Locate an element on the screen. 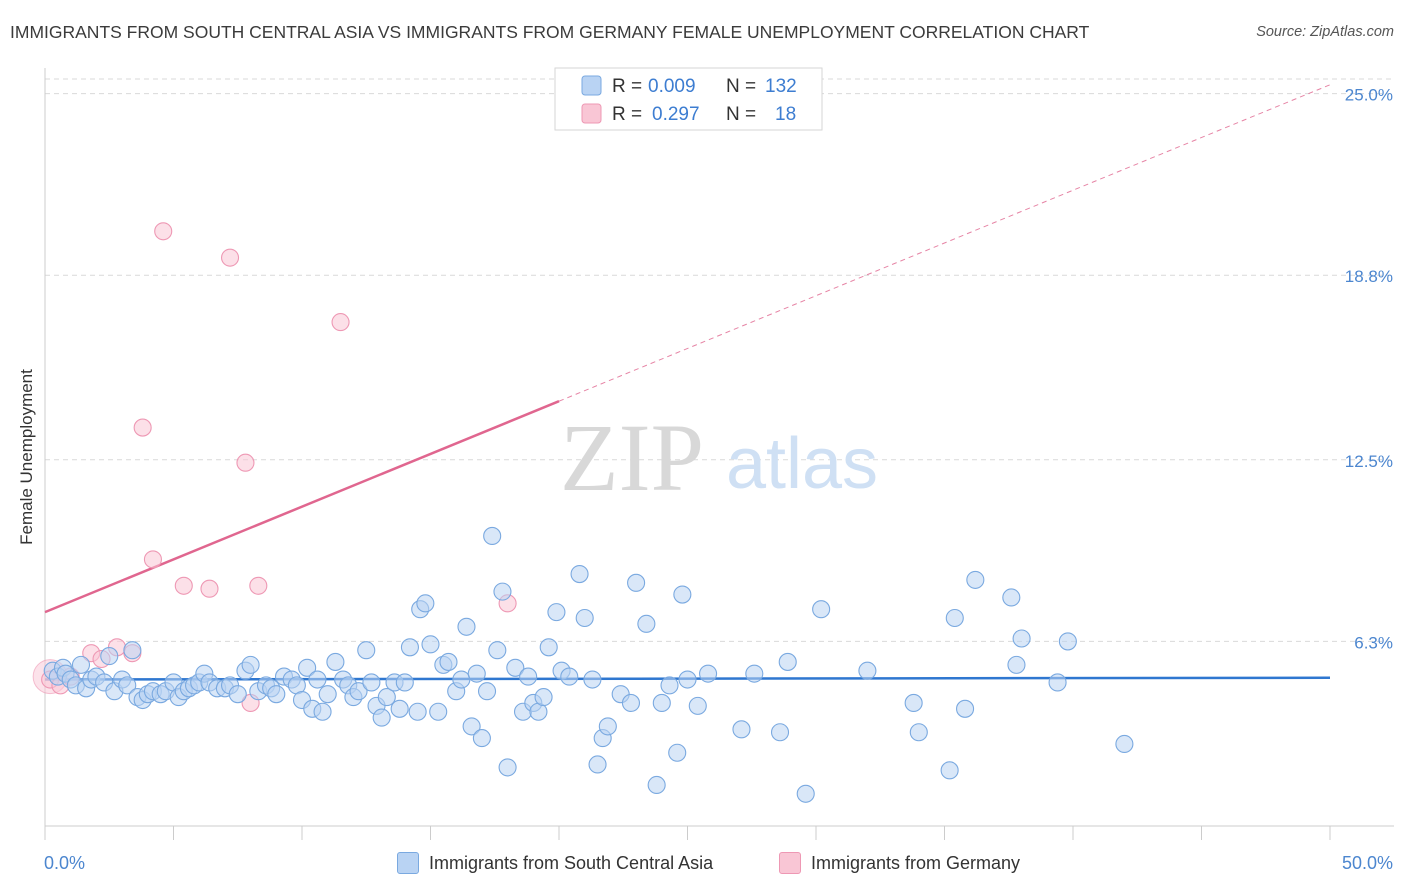  legend-swatch-pink is located at coordinates (790, 863).